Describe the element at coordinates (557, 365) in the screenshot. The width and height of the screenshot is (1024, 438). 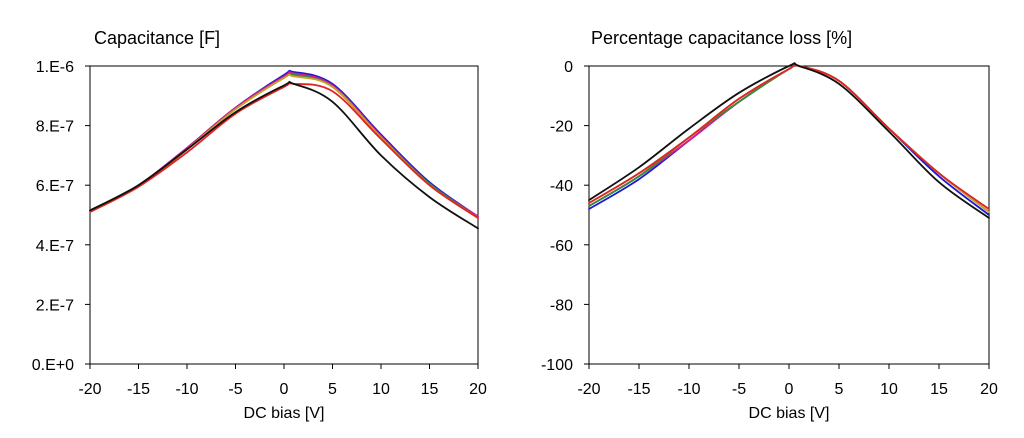
I see `capacitance-loss-y-tick-label: -100` at that location.